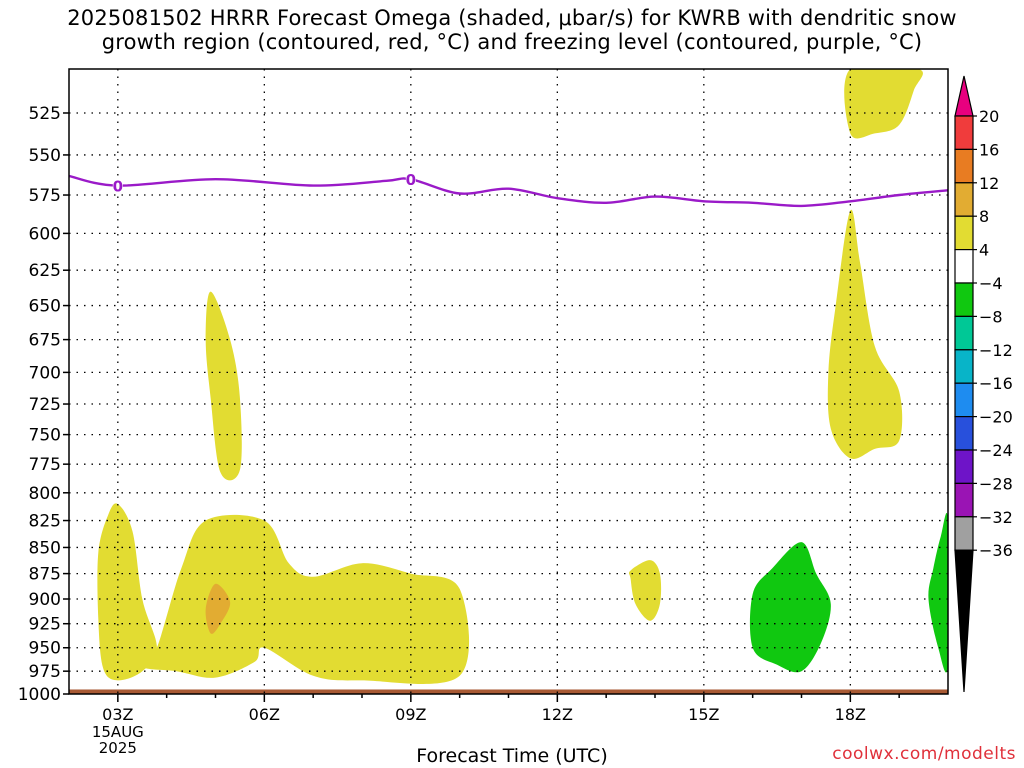  Describe the element at coordinates (991, 316) in the screenshot. I see `colorbar-label-6: −8` at that location.